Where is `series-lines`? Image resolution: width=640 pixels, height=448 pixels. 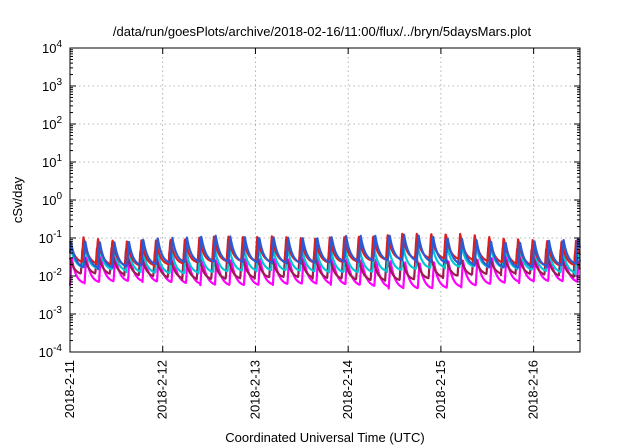
series-lines is located at coordinates (325, 261).